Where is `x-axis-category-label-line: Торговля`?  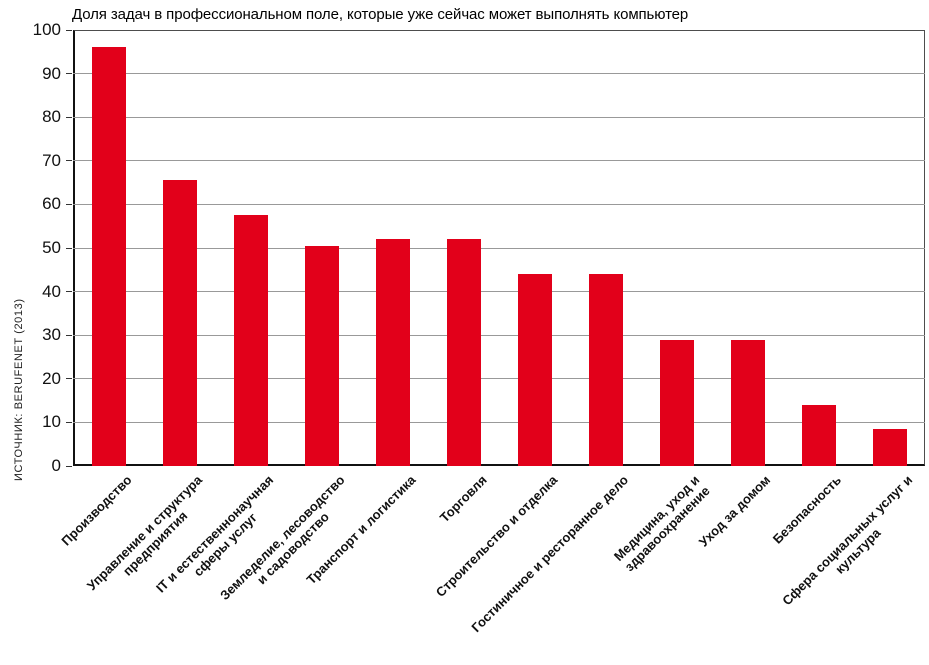
x-axis-category-label-line: Торговля is located at coordinates (463, 499).